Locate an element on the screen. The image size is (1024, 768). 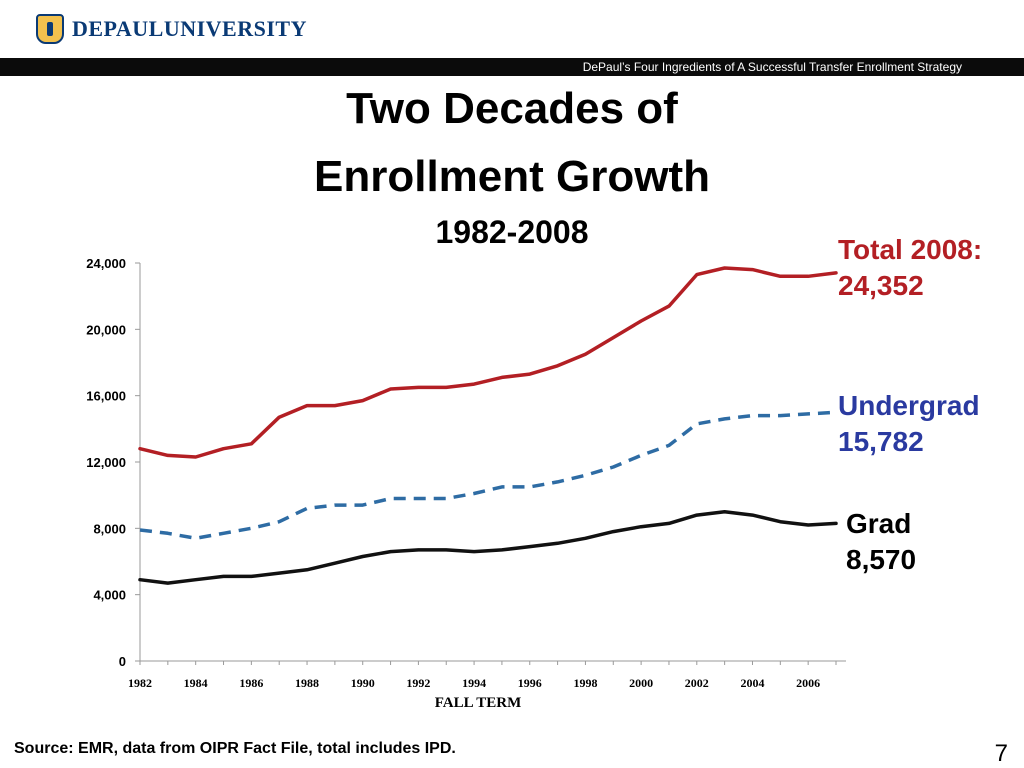
callout-grad-value: 8,570 is located at coordinates (881, 559).